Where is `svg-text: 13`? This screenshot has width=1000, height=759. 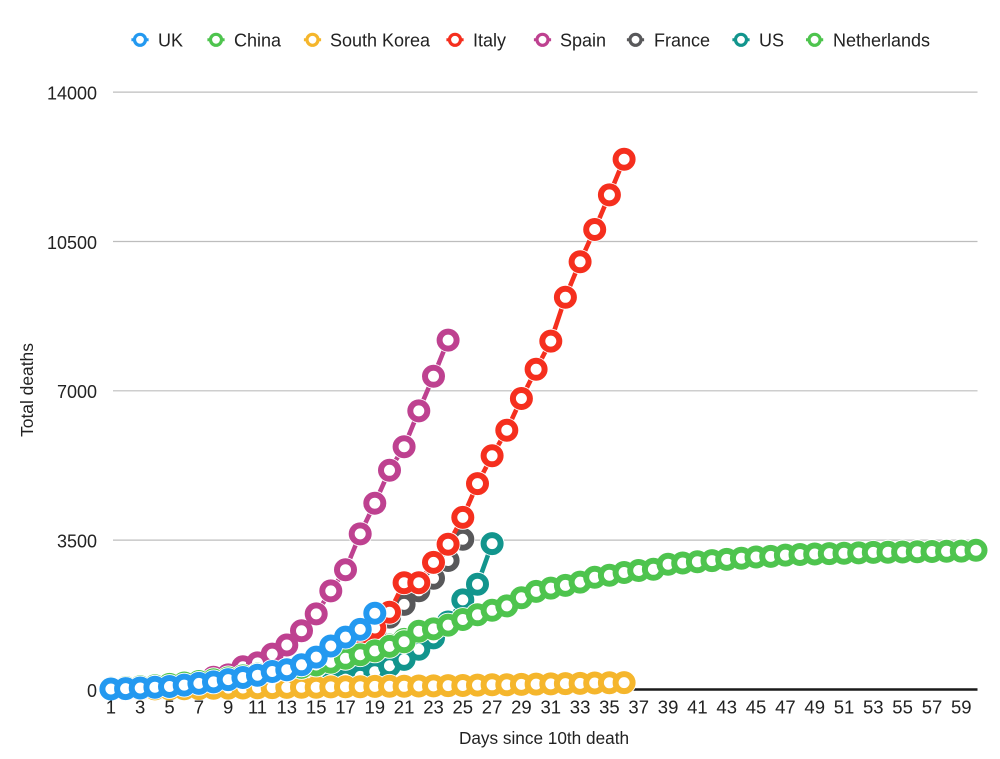
svg-text: 13 is located at coordinates (287, 707).